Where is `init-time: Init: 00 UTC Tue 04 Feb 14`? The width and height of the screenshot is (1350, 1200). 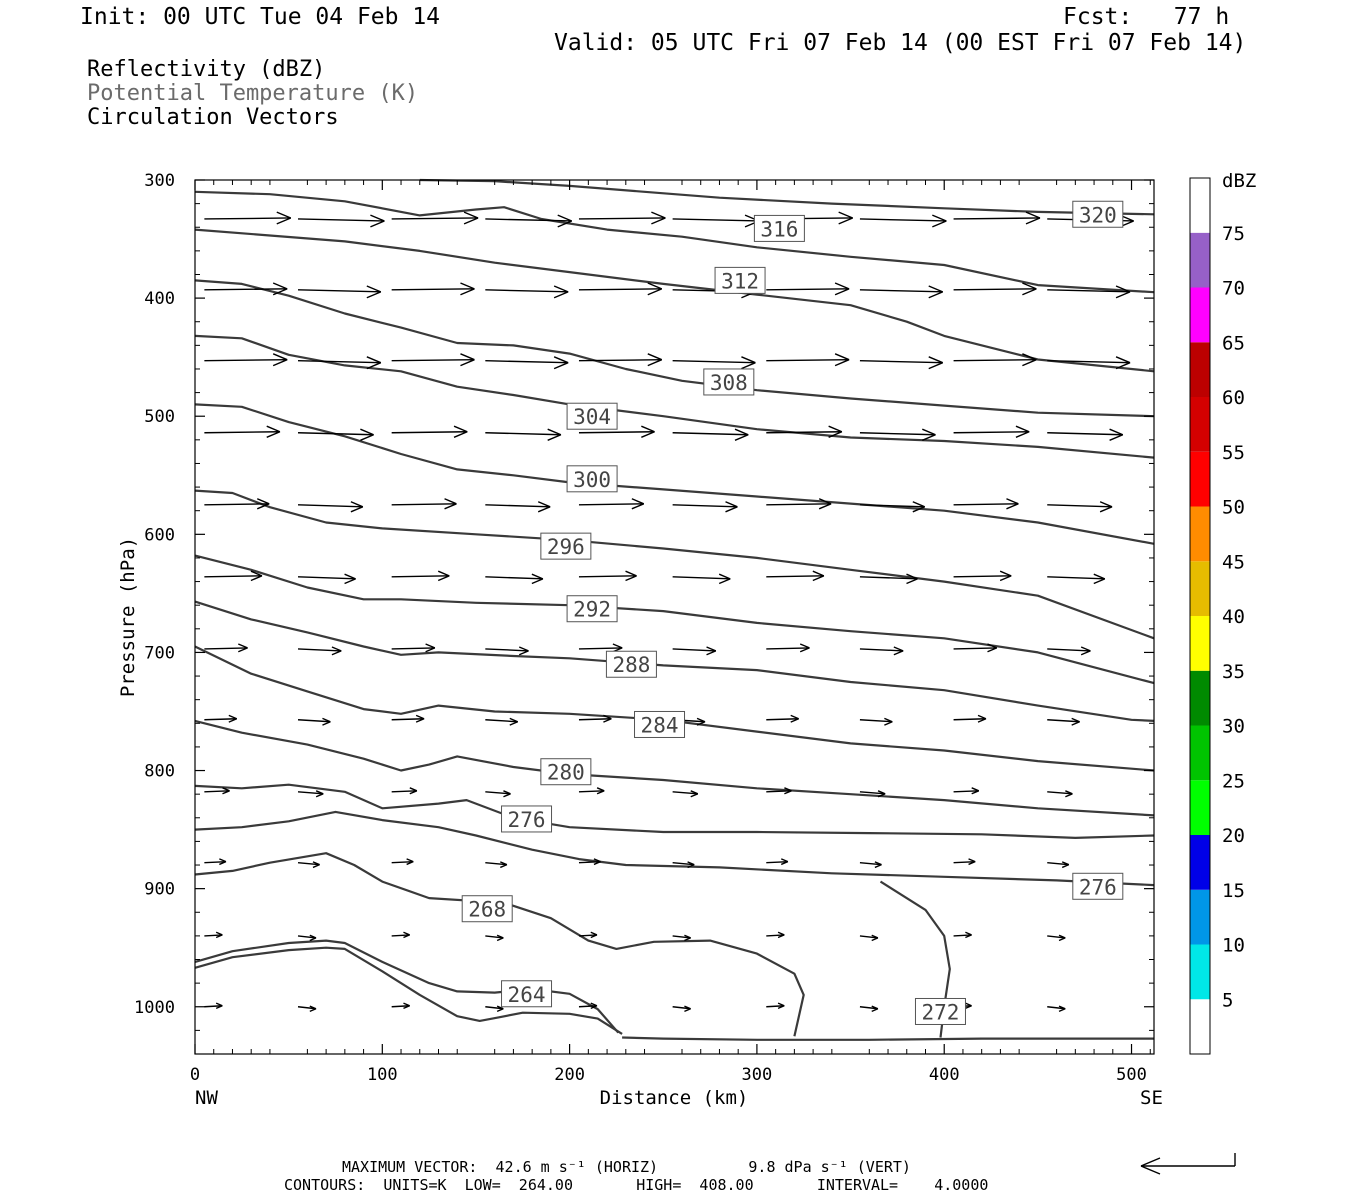 init-time: Init: 00 UTC Tue 04 Feb 14 is located at coordinates (260, 17).